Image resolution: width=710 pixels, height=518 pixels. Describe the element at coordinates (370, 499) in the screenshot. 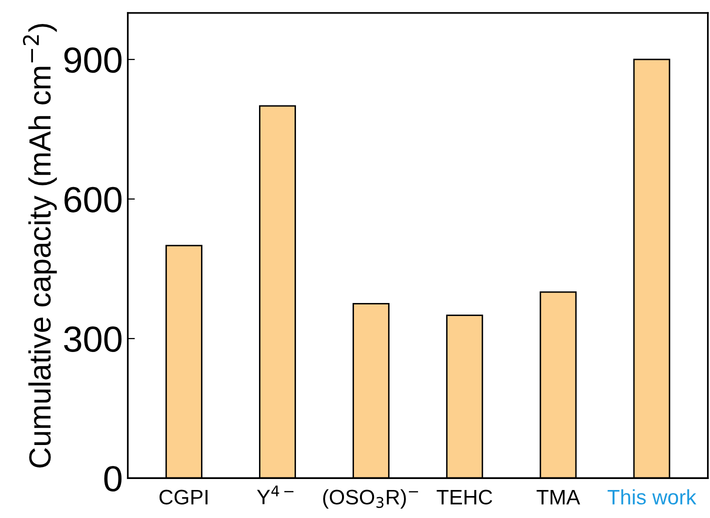

I see `x-tick-label: (OSO$_{3}$R)$^{−}$` at that location.